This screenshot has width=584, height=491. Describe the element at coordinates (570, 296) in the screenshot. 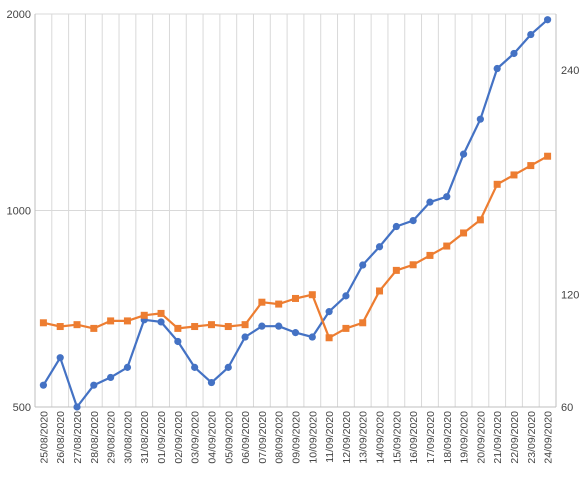

I see `right-axis-tick-label: 120` at that location.